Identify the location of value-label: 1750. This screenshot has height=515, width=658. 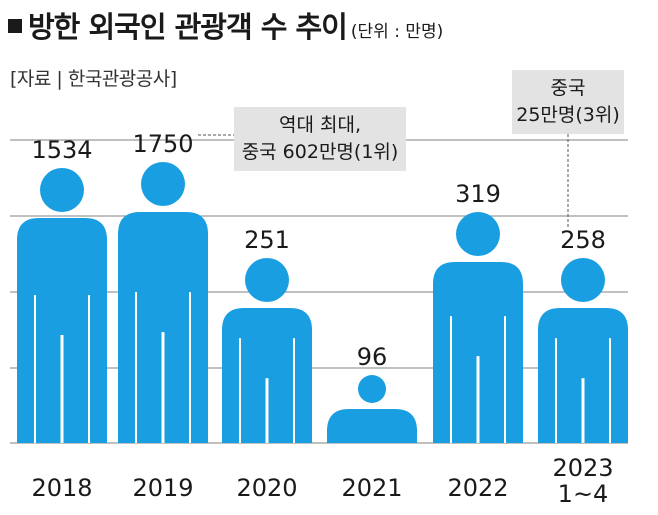
(162, 144).